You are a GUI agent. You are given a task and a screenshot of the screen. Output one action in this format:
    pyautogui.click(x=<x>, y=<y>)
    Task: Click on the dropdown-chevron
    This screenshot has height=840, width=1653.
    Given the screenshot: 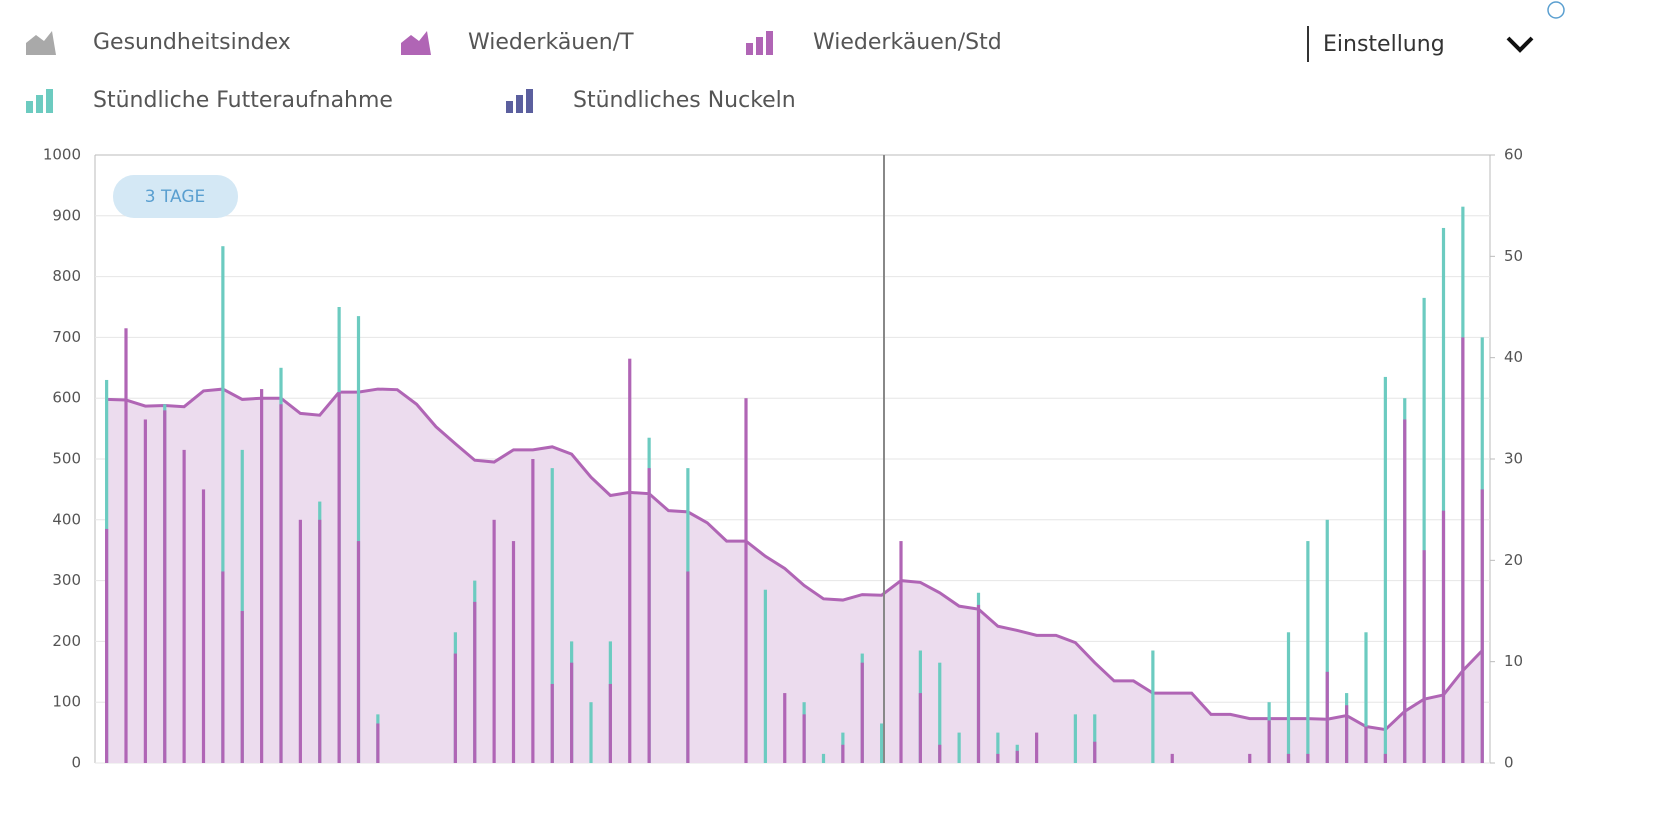 What is the action you would take?
    pyautogui.click(x=1520, y=44)
    